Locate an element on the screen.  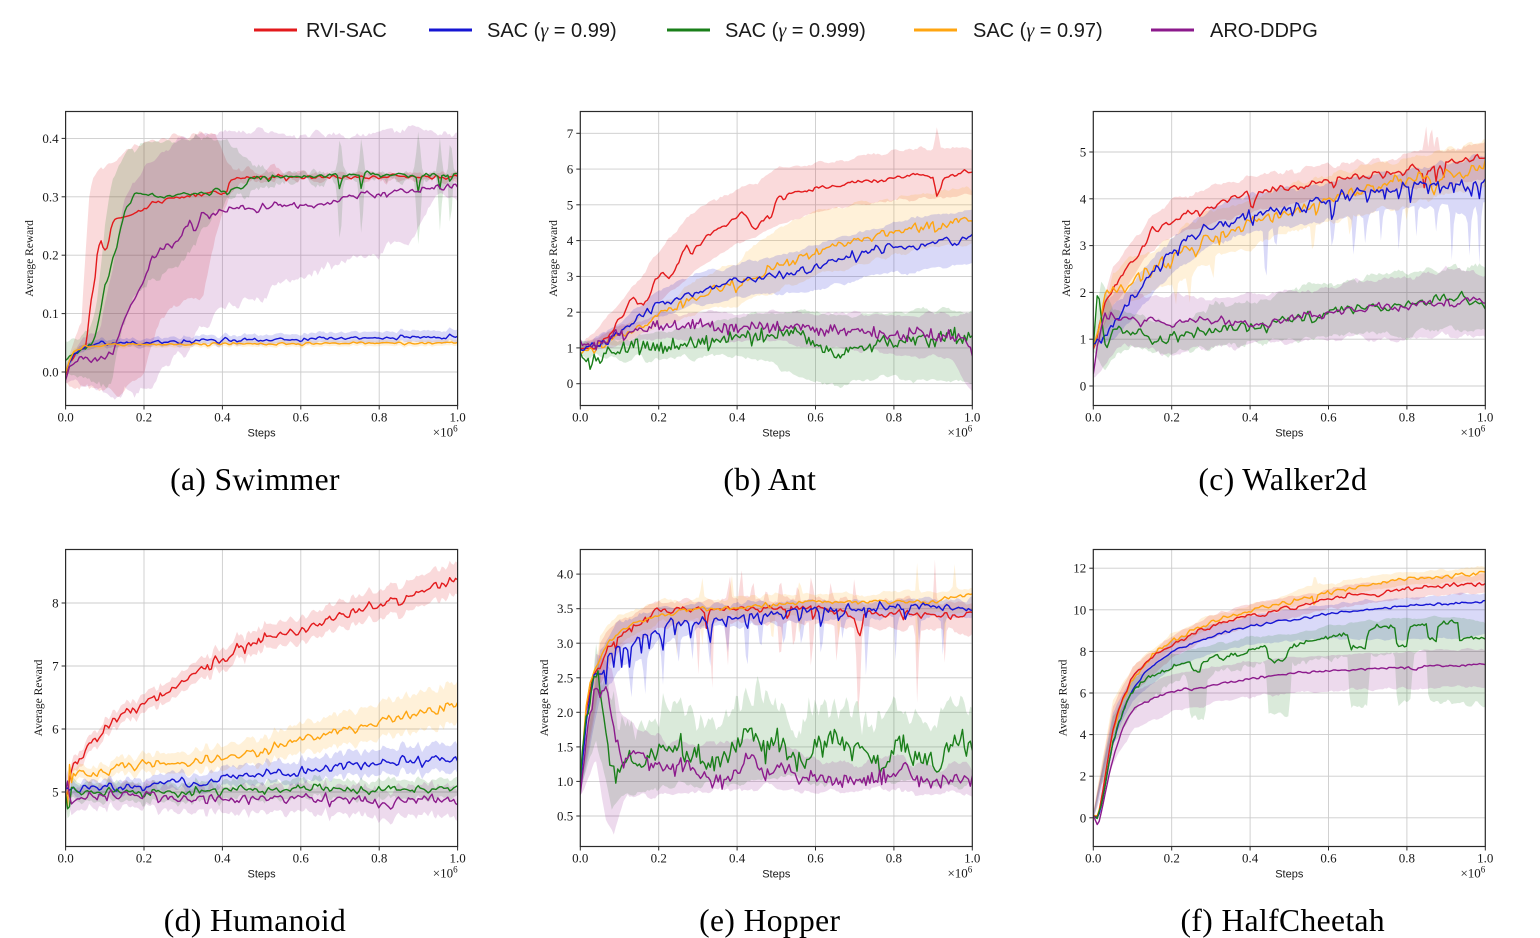
svg-text: (b) Ant is located at coordinates (769, 479).